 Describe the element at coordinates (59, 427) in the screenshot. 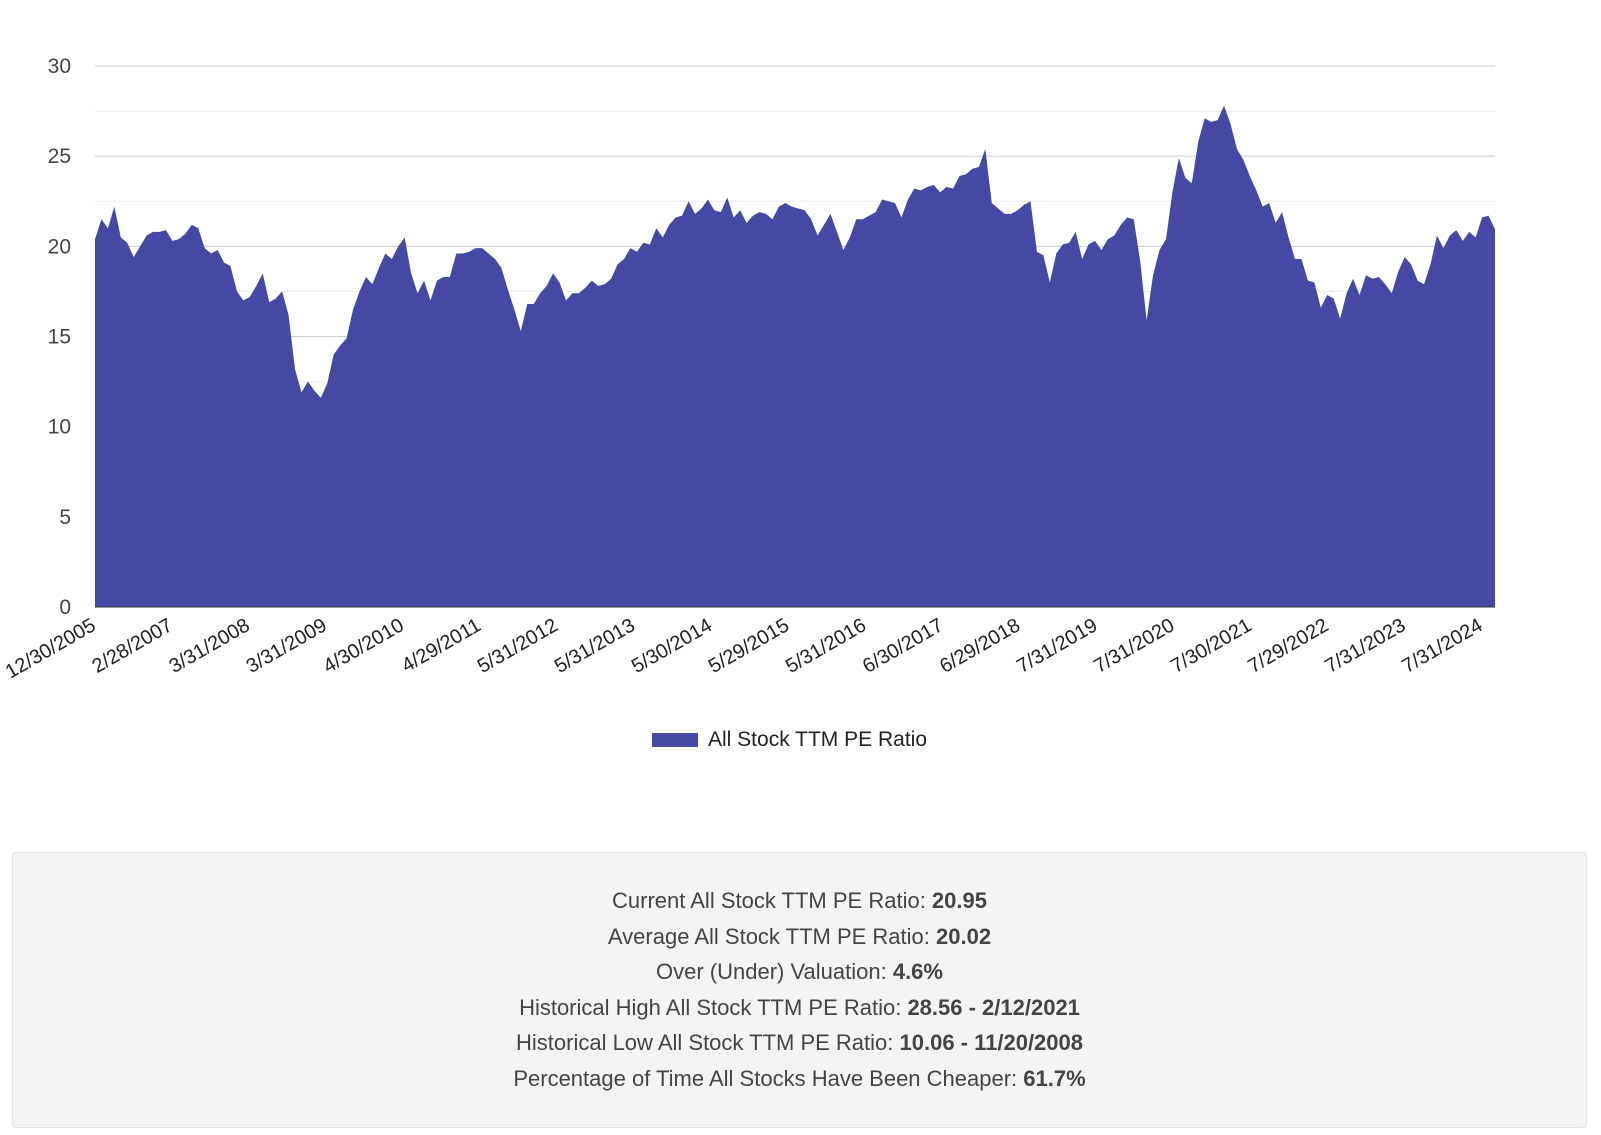

I see `y-tick-label: 10` at that location.